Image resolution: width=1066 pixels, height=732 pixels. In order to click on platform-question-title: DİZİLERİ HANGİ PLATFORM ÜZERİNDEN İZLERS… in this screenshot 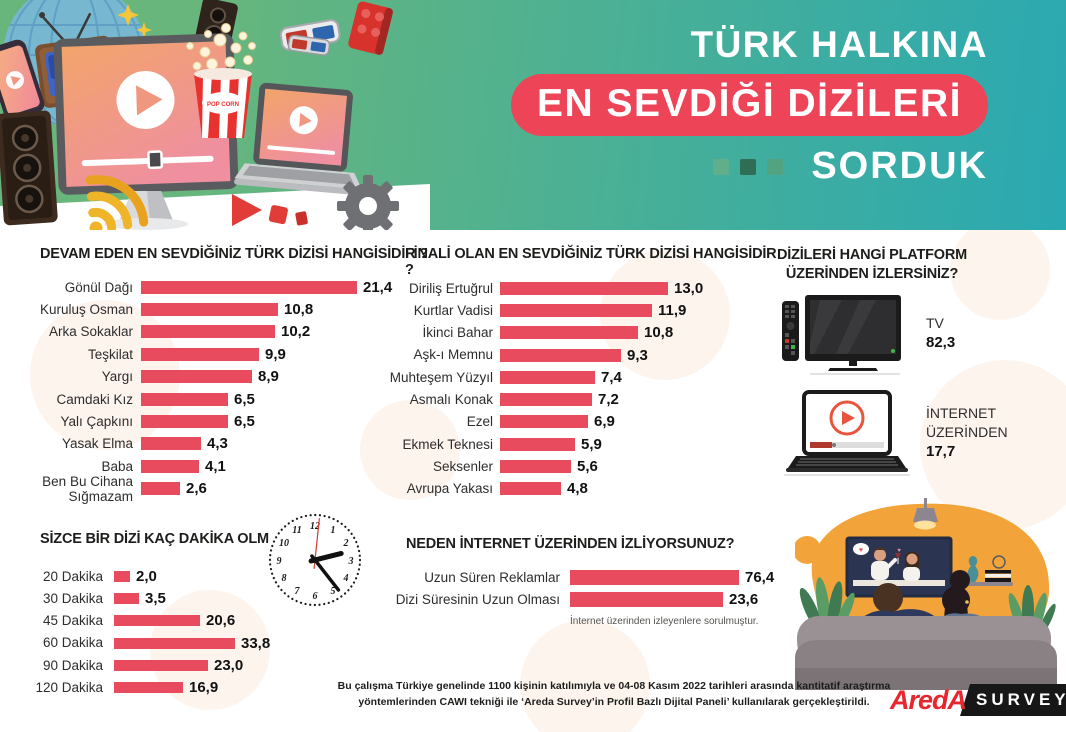, I will do `click(872, 264)`.